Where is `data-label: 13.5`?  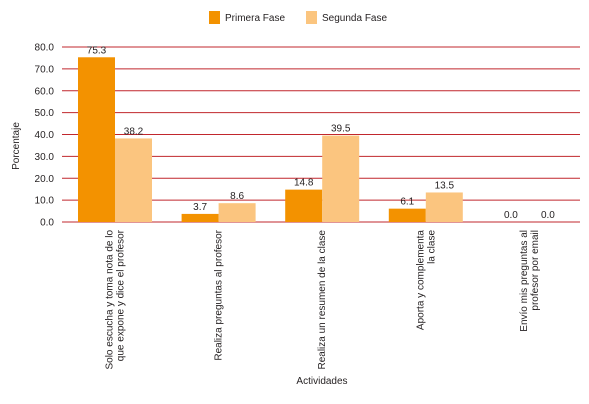
data-label: 13.5 is located at coordinates (445, 185).